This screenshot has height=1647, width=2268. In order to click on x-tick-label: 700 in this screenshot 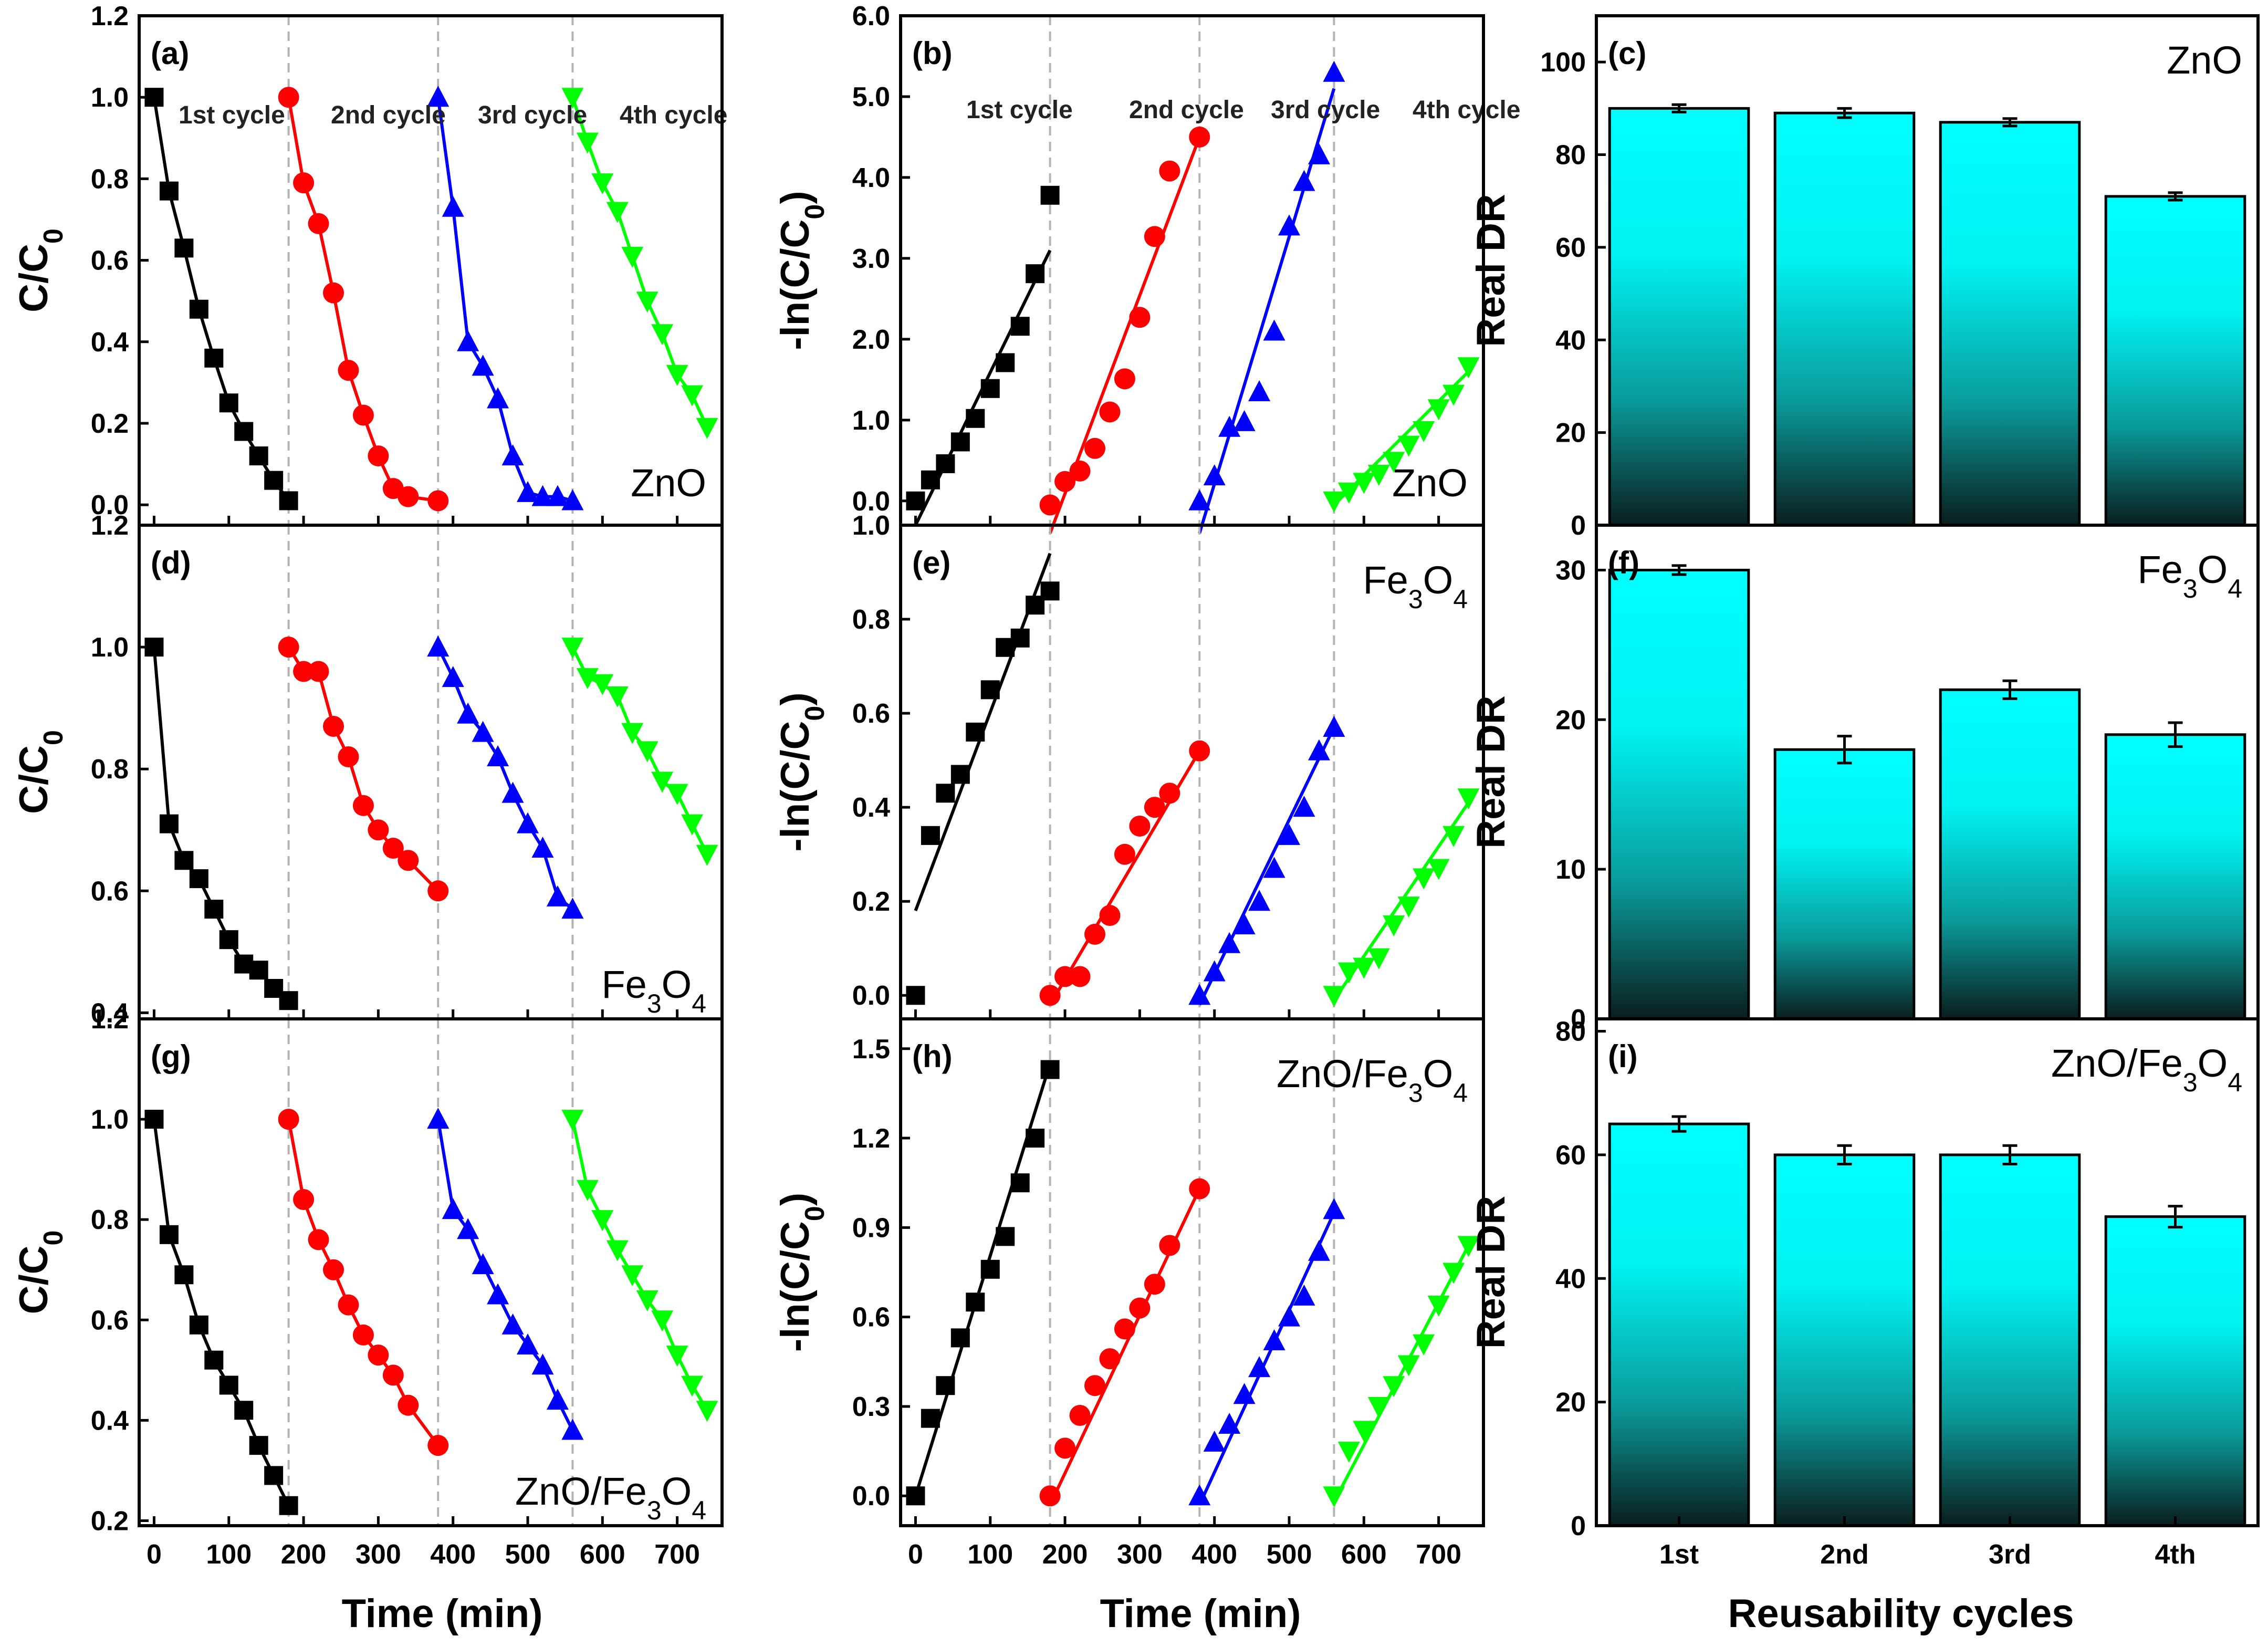, I will do `click(677, 1555)`.